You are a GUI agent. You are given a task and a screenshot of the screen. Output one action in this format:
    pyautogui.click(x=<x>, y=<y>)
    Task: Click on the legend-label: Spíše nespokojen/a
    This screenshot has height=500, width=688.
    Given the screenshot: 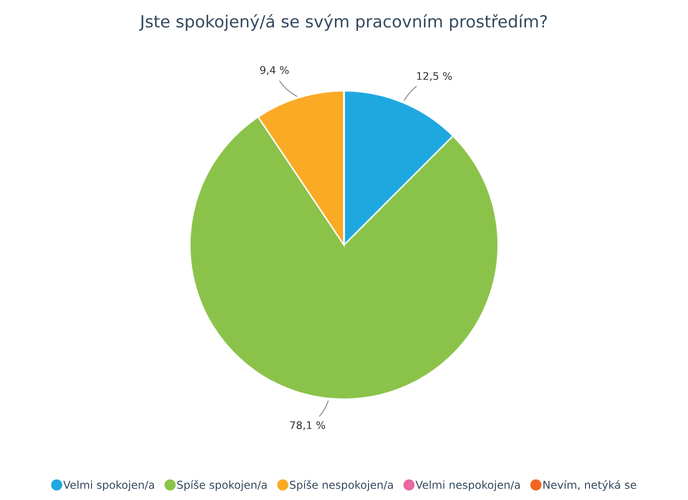 What is the action you would take?
    pyautogui.click(x=341, y=485)
    